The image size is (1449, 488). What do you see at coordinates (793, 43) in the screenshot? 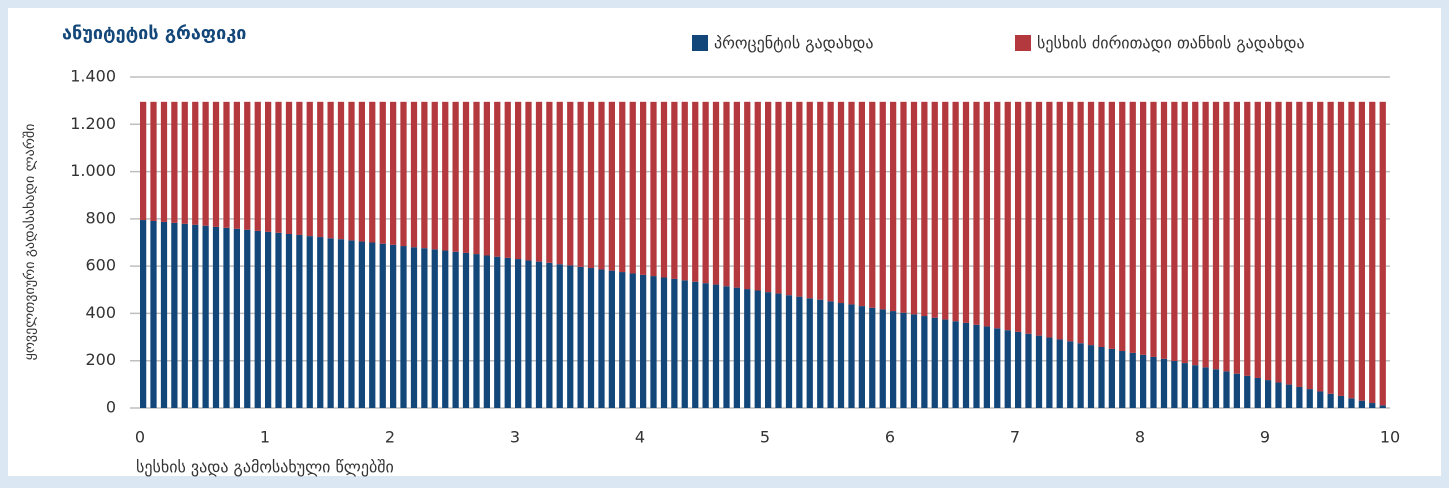
I see `legend-label: პროცენტის გადახდა` at bounding box center [793, 43].